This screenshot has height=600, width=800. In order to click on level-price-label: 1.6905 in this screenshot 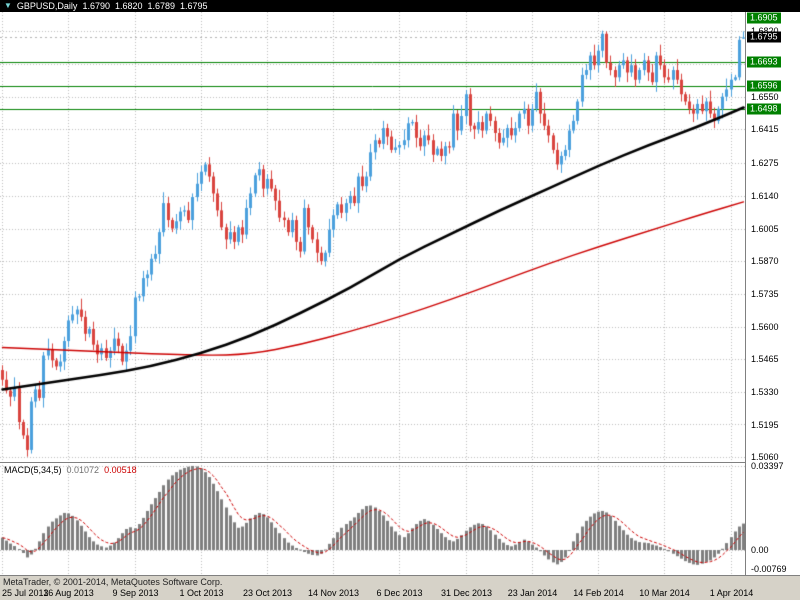, I will do `click(764, 18)`.